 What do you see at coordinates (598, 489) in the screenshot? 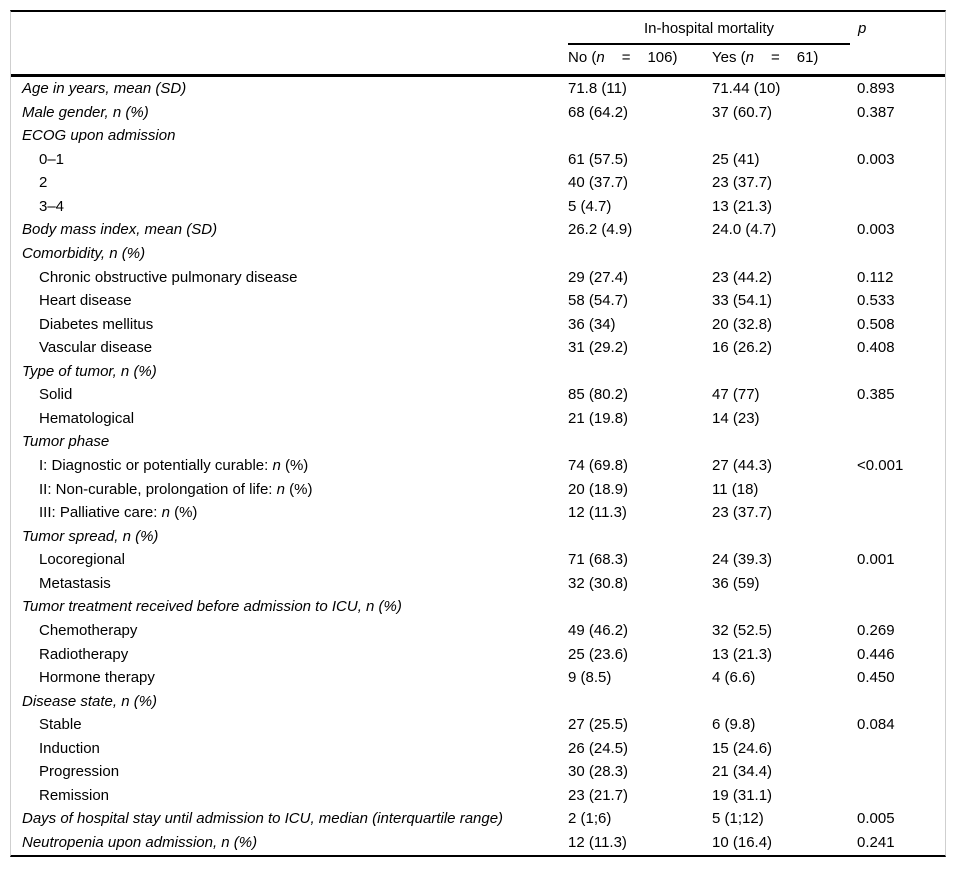
I see `cell-no: 20 (18.9)` at bounding box center [598, 489].